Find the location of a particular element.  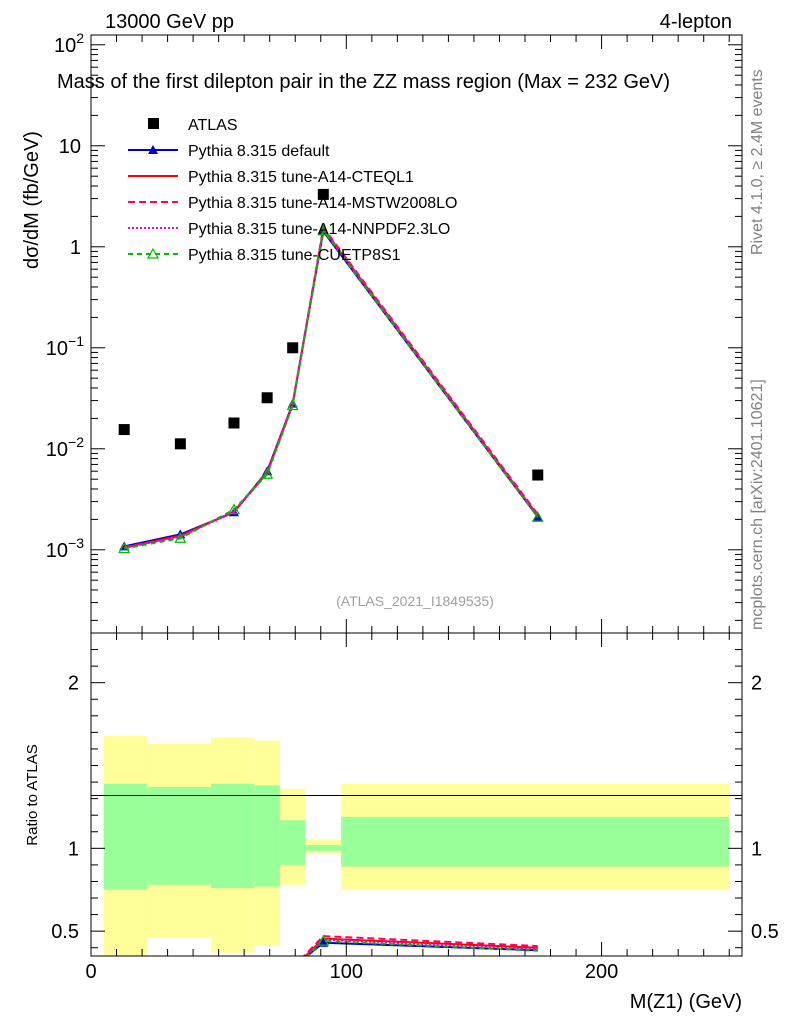

ratio-ytick-label-right-2: 2 is located at coordinates (756, 684).